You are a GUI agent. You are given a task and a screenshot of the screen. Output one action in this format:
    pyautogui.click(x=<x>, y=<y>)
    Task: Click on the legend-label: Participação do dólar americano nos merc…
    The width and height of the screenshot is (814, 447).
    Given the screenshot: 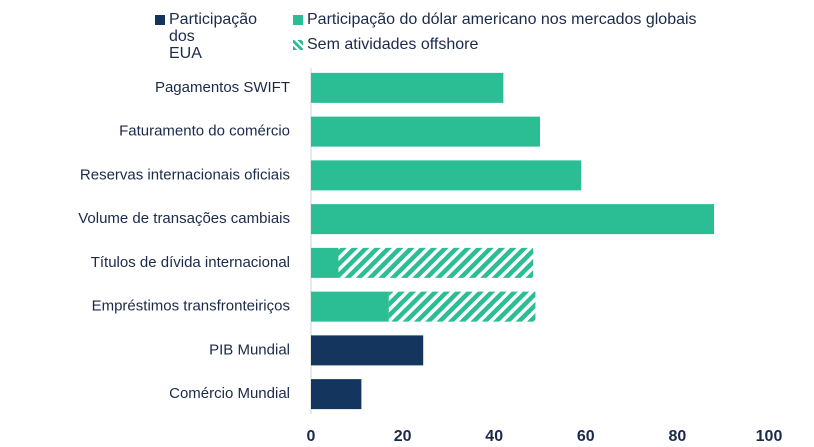 What is the action you would take?
    pyautogui.click(x=502, y=19)
    